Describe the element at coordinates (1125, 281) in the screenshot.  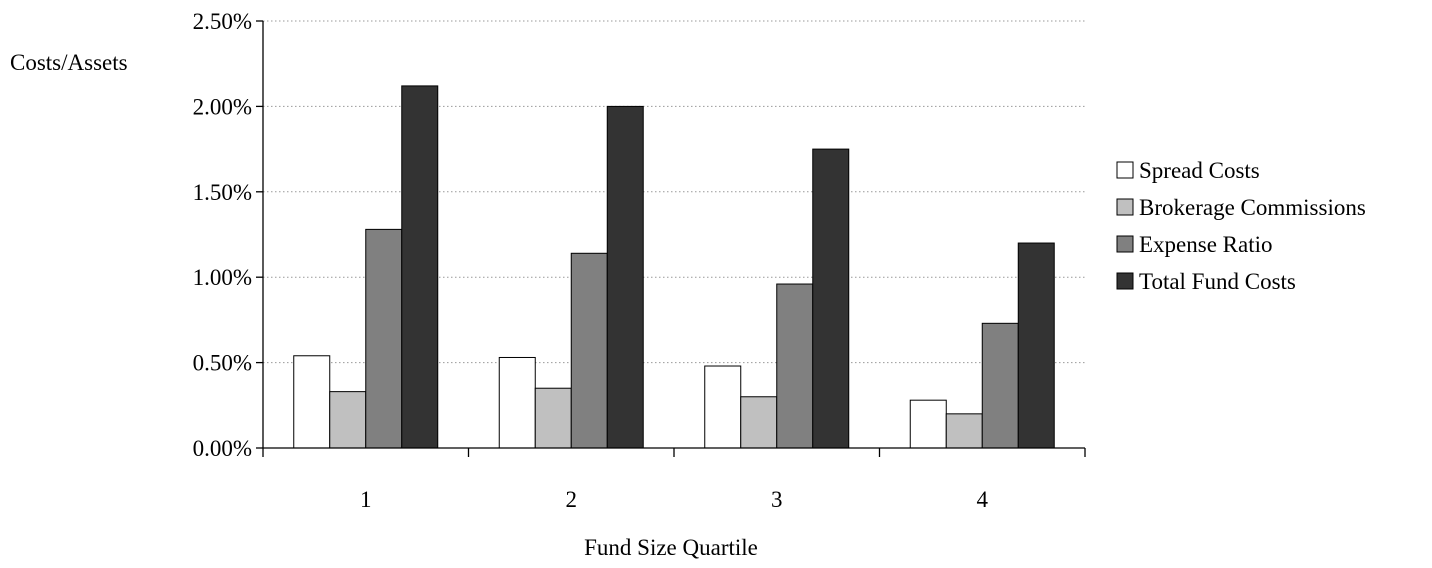
I see `legend-swatch-total-fund-costs` at that location.